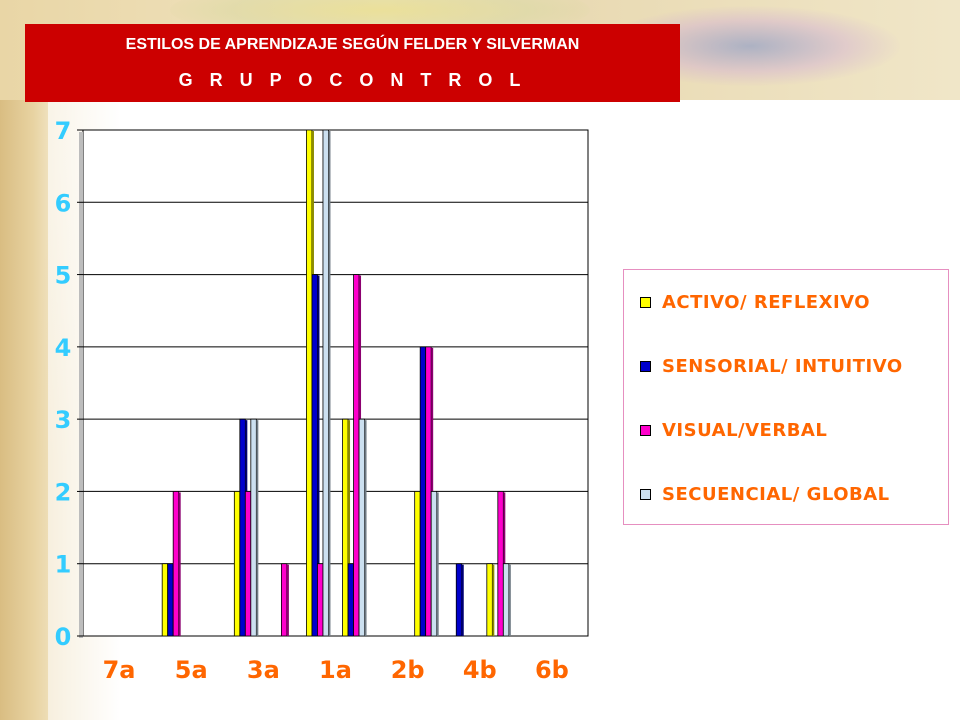 The image size is (960, 720). I want to click on legend-label-secuencial-global: SECUENCIAL/ GLOBAL, so click(776, 494).